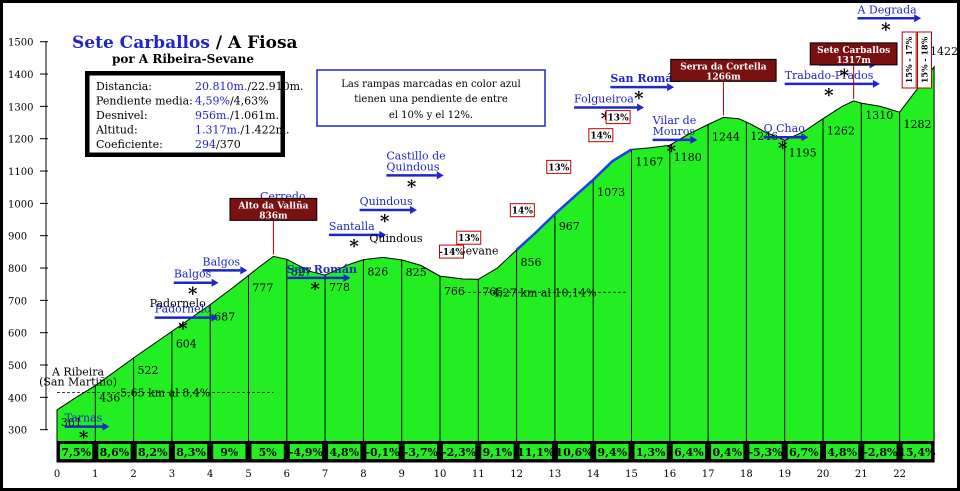 This screenshot has height=491, width=960. I want to click on altitude-label: 856, so click(531, 262).